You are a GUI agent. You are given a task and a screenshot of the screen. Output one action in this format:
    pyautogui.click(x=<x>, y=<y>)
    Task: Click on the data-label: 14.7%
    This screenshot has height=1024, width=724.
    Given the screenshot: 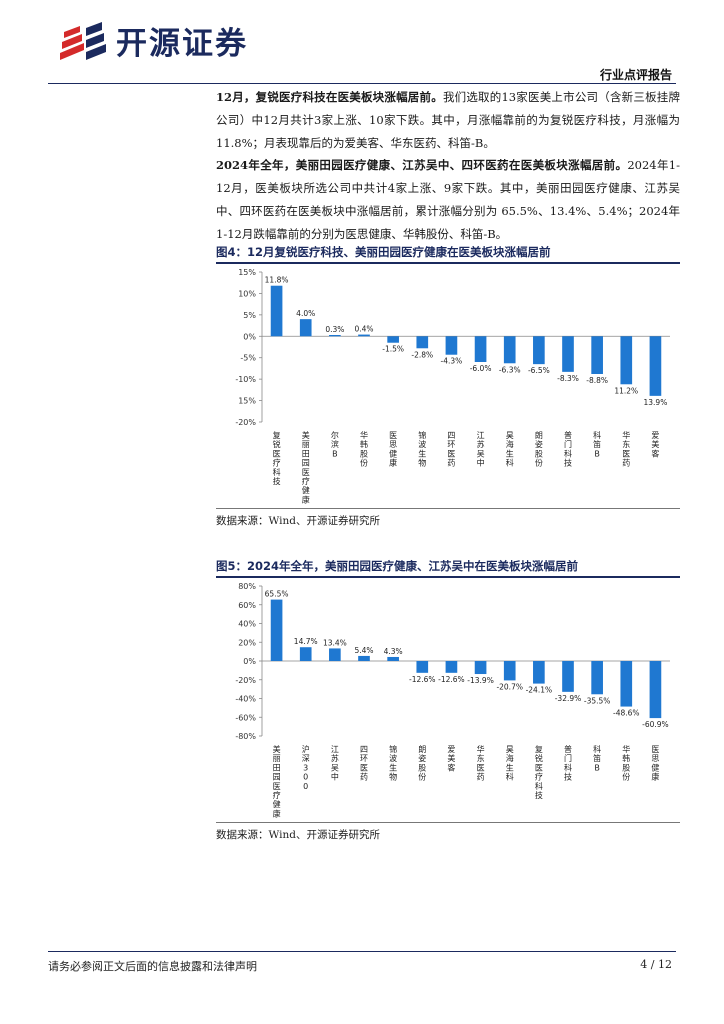 What is the action you would take?
    pyautogui.click(x=306, y=641)
    